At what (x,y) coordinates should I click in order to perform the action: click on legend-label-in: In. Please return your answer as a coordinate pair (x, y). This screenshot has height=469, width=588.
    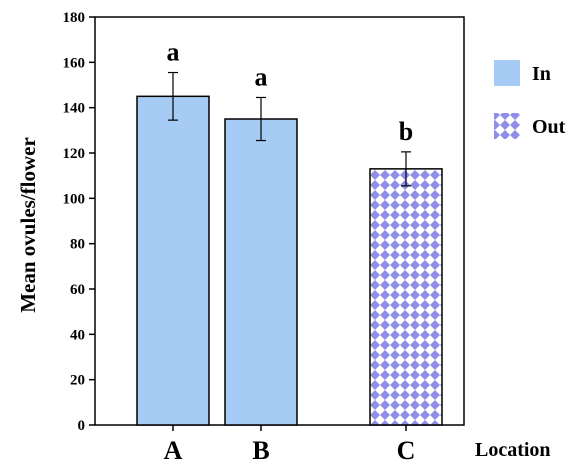
    Looking at the image, I should click on (541, 74).